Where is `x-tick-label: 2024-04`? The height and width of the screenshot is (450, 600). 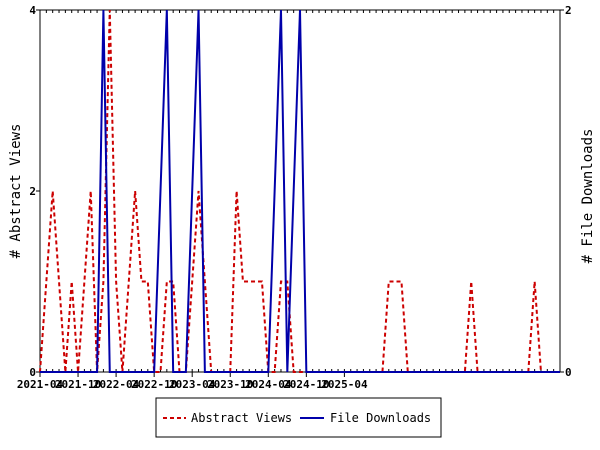 x-tick-label: 2024-04 is located at coordinates (268, 384).